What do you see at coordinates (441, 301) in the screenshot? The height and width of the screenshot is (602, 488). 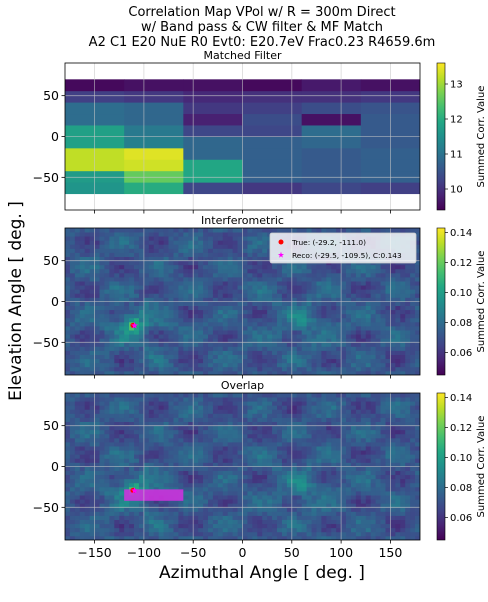 I see `colorbar` at bounding box center [441, 301].